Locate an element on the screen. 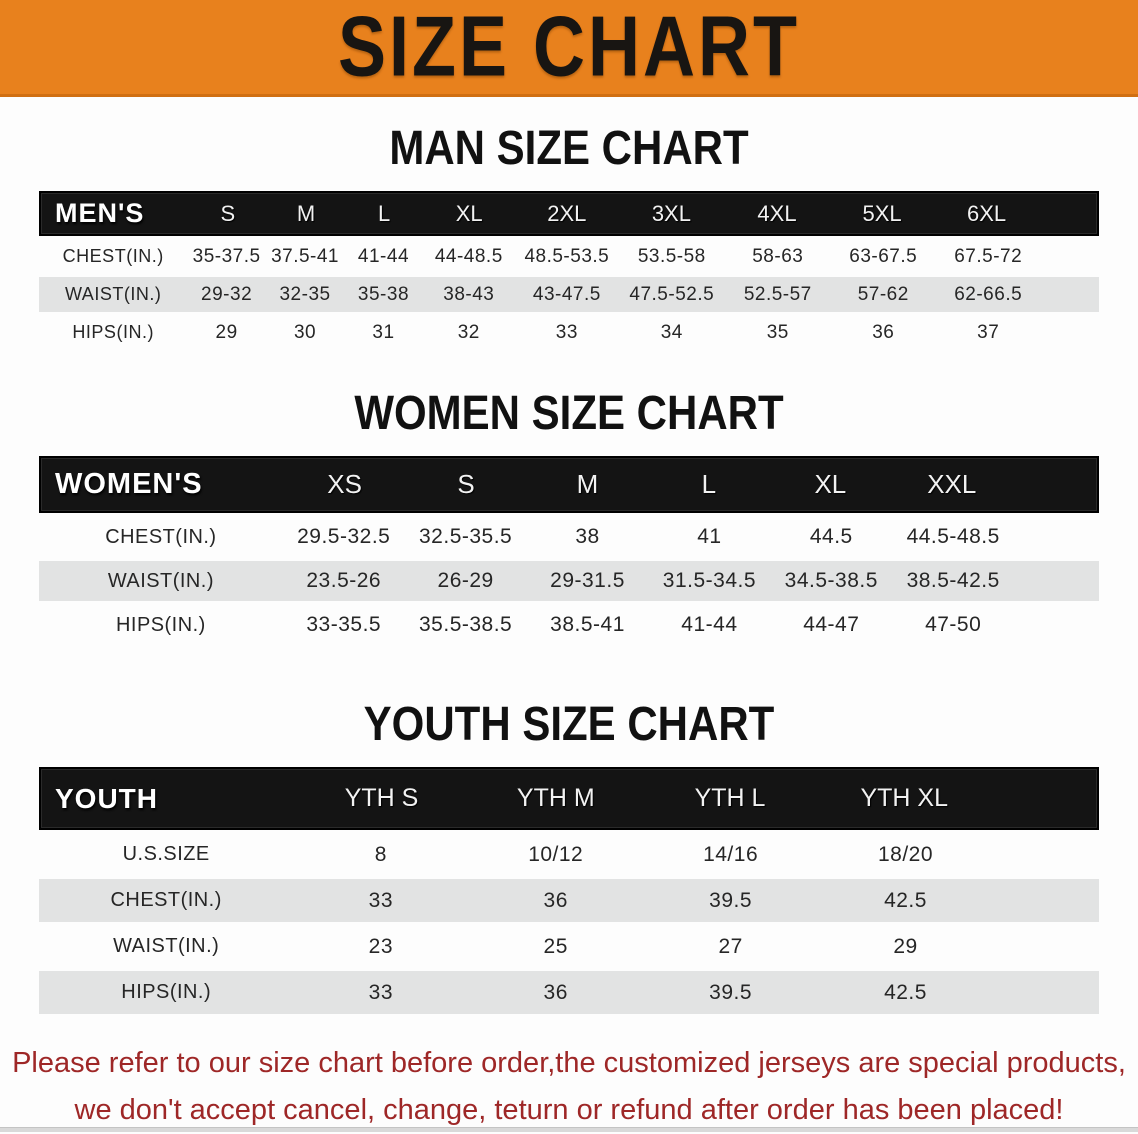 This screenshot has height=1134, width=1138. size-cell: 29.5-32.5 is located at coordinates (344, 536).